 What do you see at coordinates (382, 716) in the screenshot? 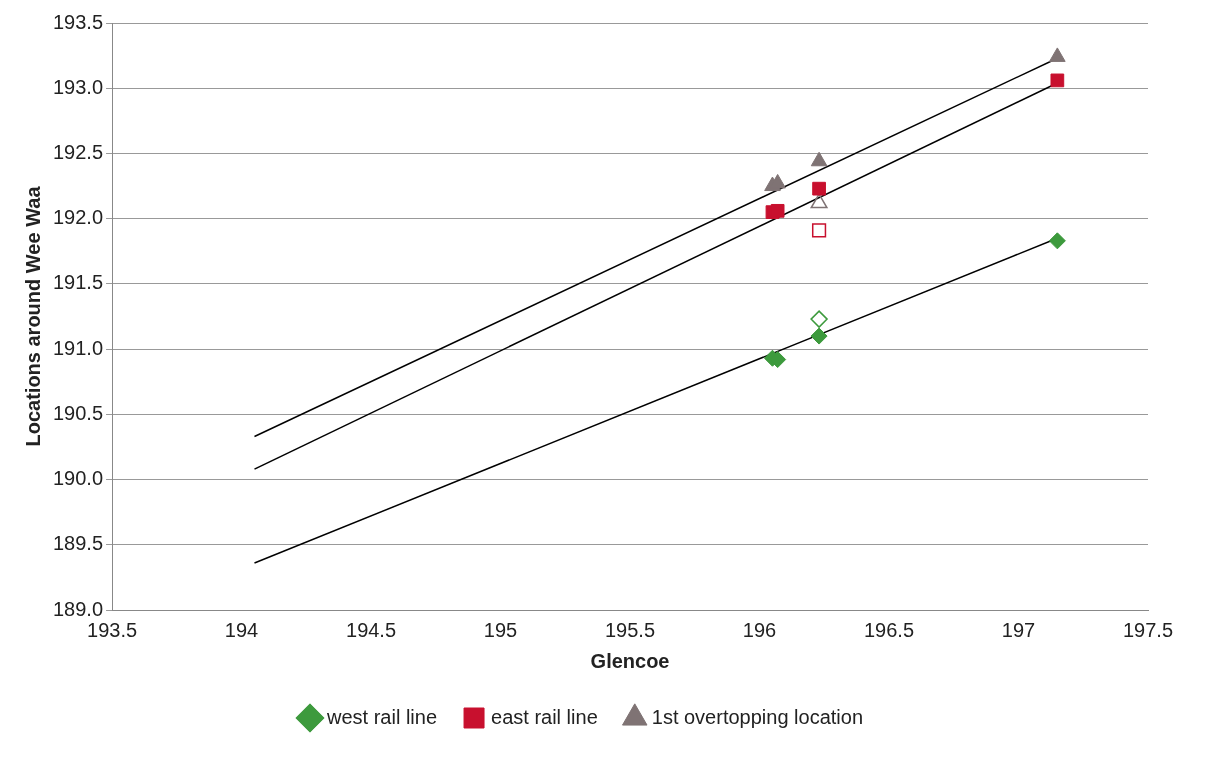
I see `legend-label: west rail line` at bounding box center [382, 716].